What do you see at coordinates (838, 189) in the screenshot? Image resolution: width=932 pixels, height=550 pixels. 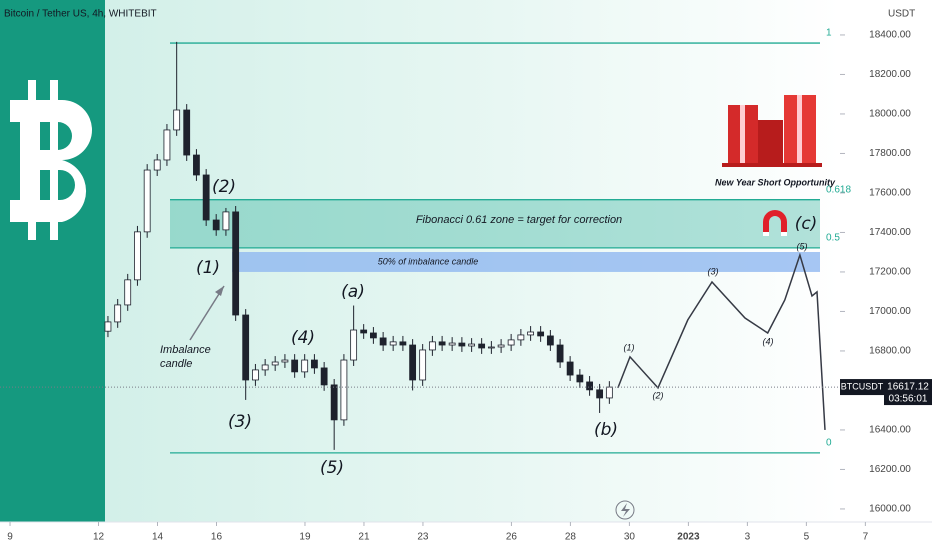 I see `fib-ratio: 0.618` at bounding box center [838, 189].